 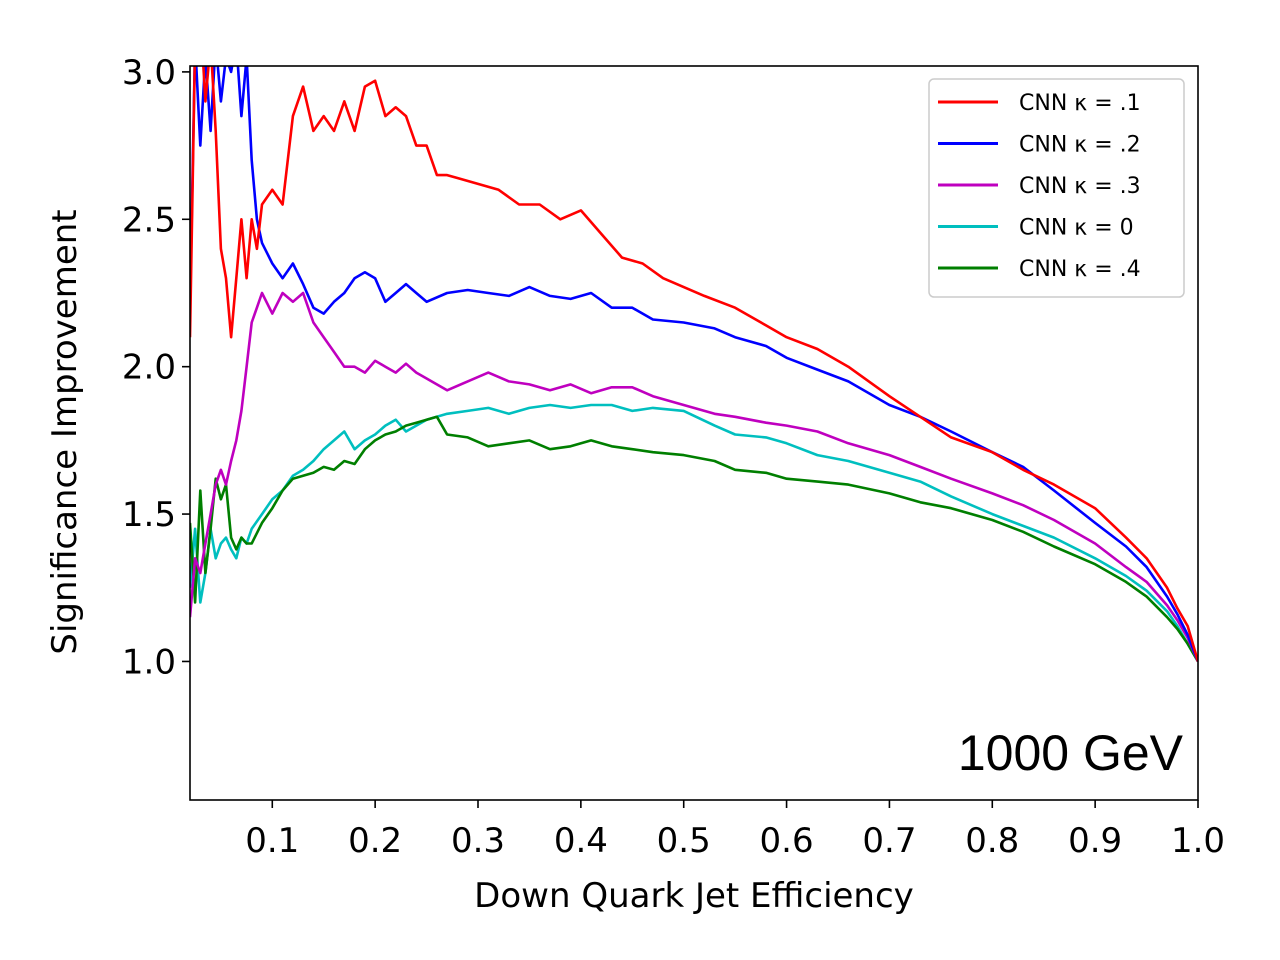 What do you see at coordinates (1198, 841) in the screenshot?
I see `x-tick-label: 1.0` at bounding box center [1198, 841].